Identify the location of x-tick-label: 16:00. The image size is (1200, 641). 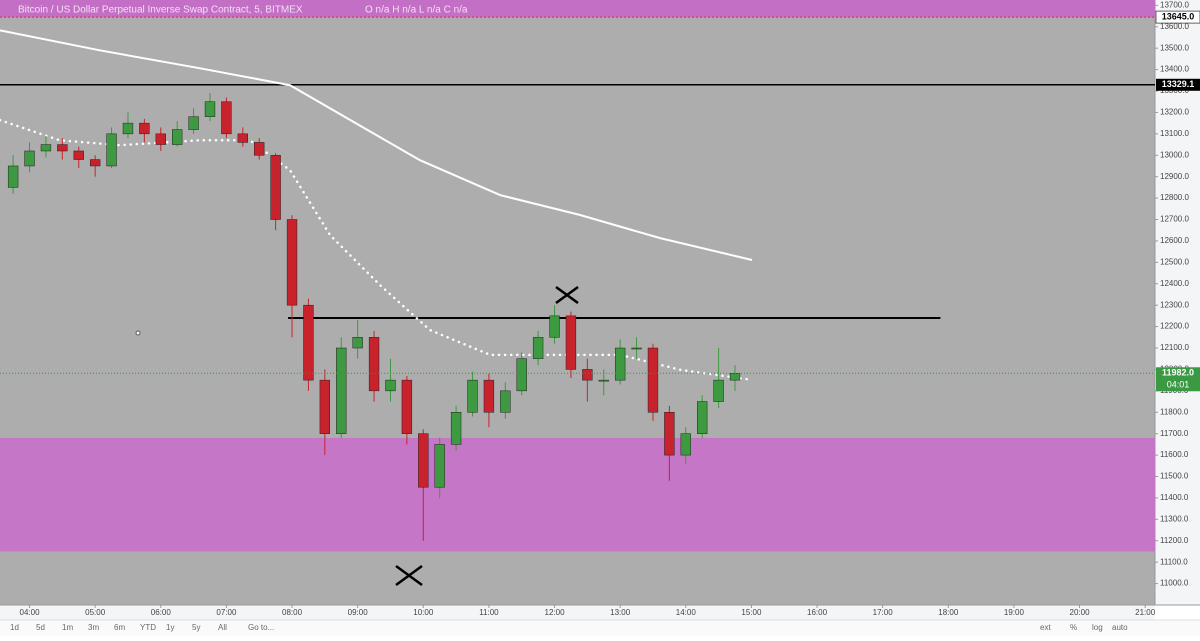
(817, 612).